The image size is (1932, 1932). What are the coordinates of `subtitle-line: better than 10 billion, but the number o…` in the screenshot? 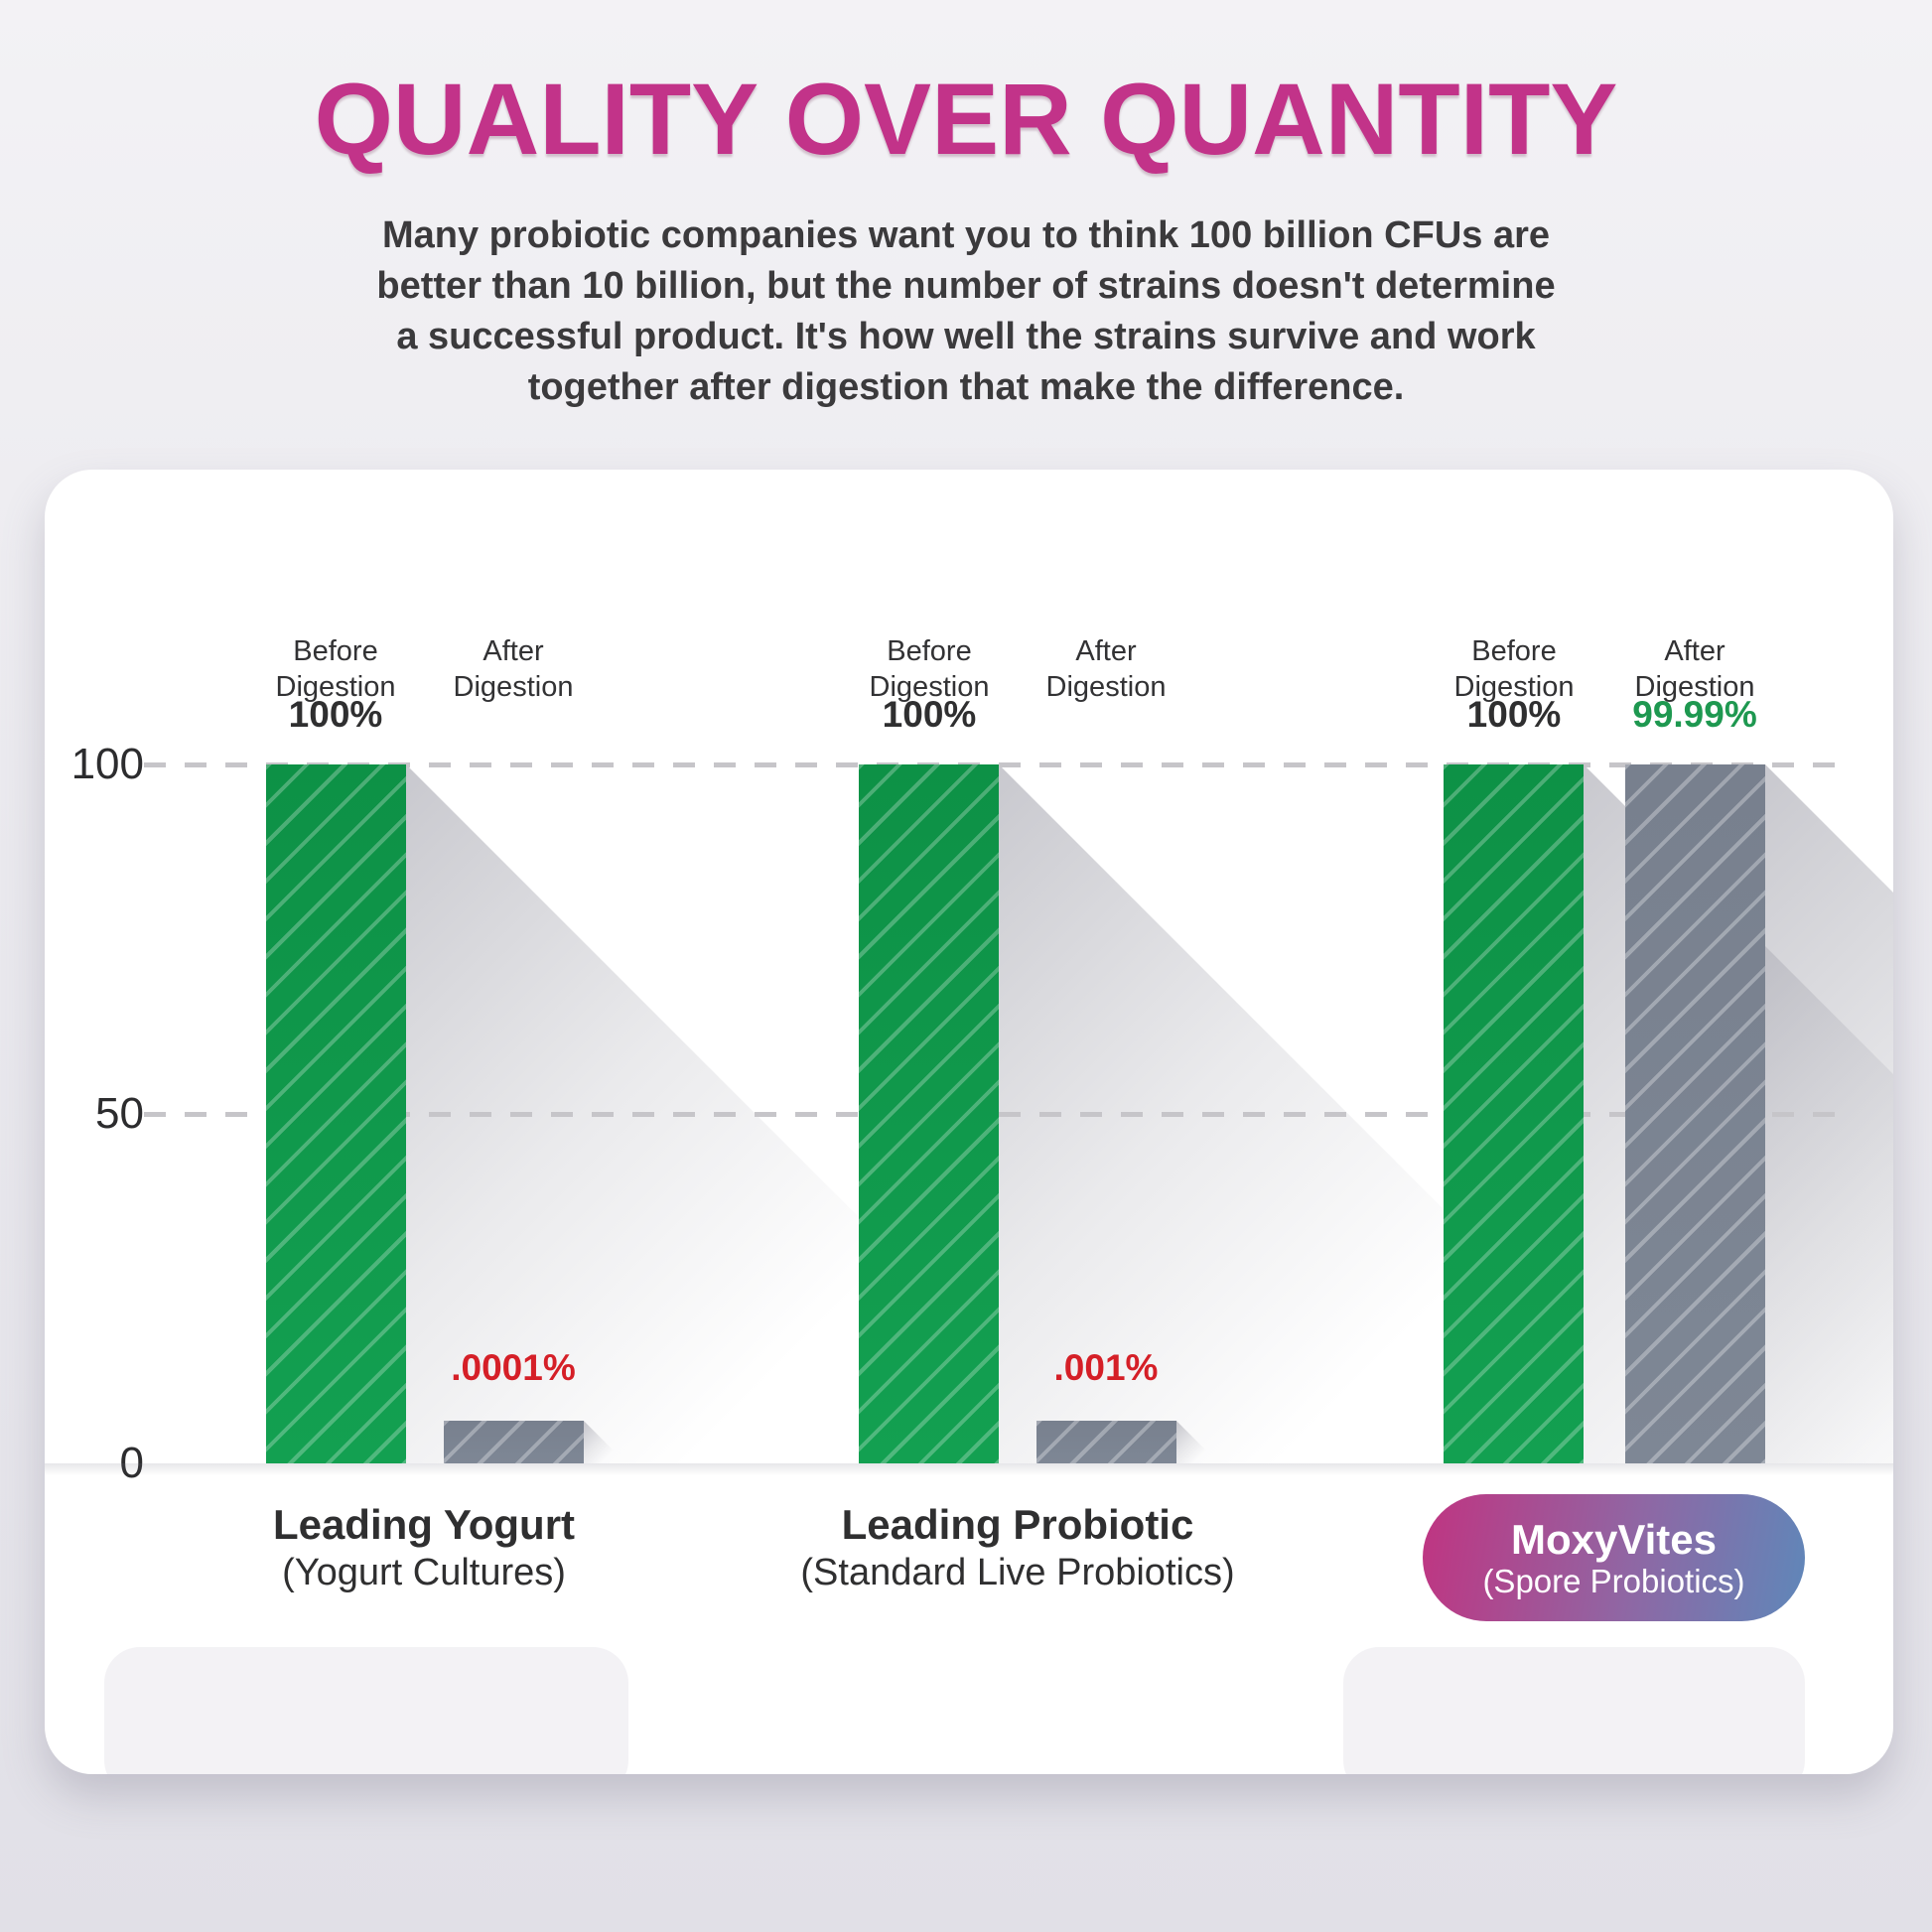 It's located at (966, 286).